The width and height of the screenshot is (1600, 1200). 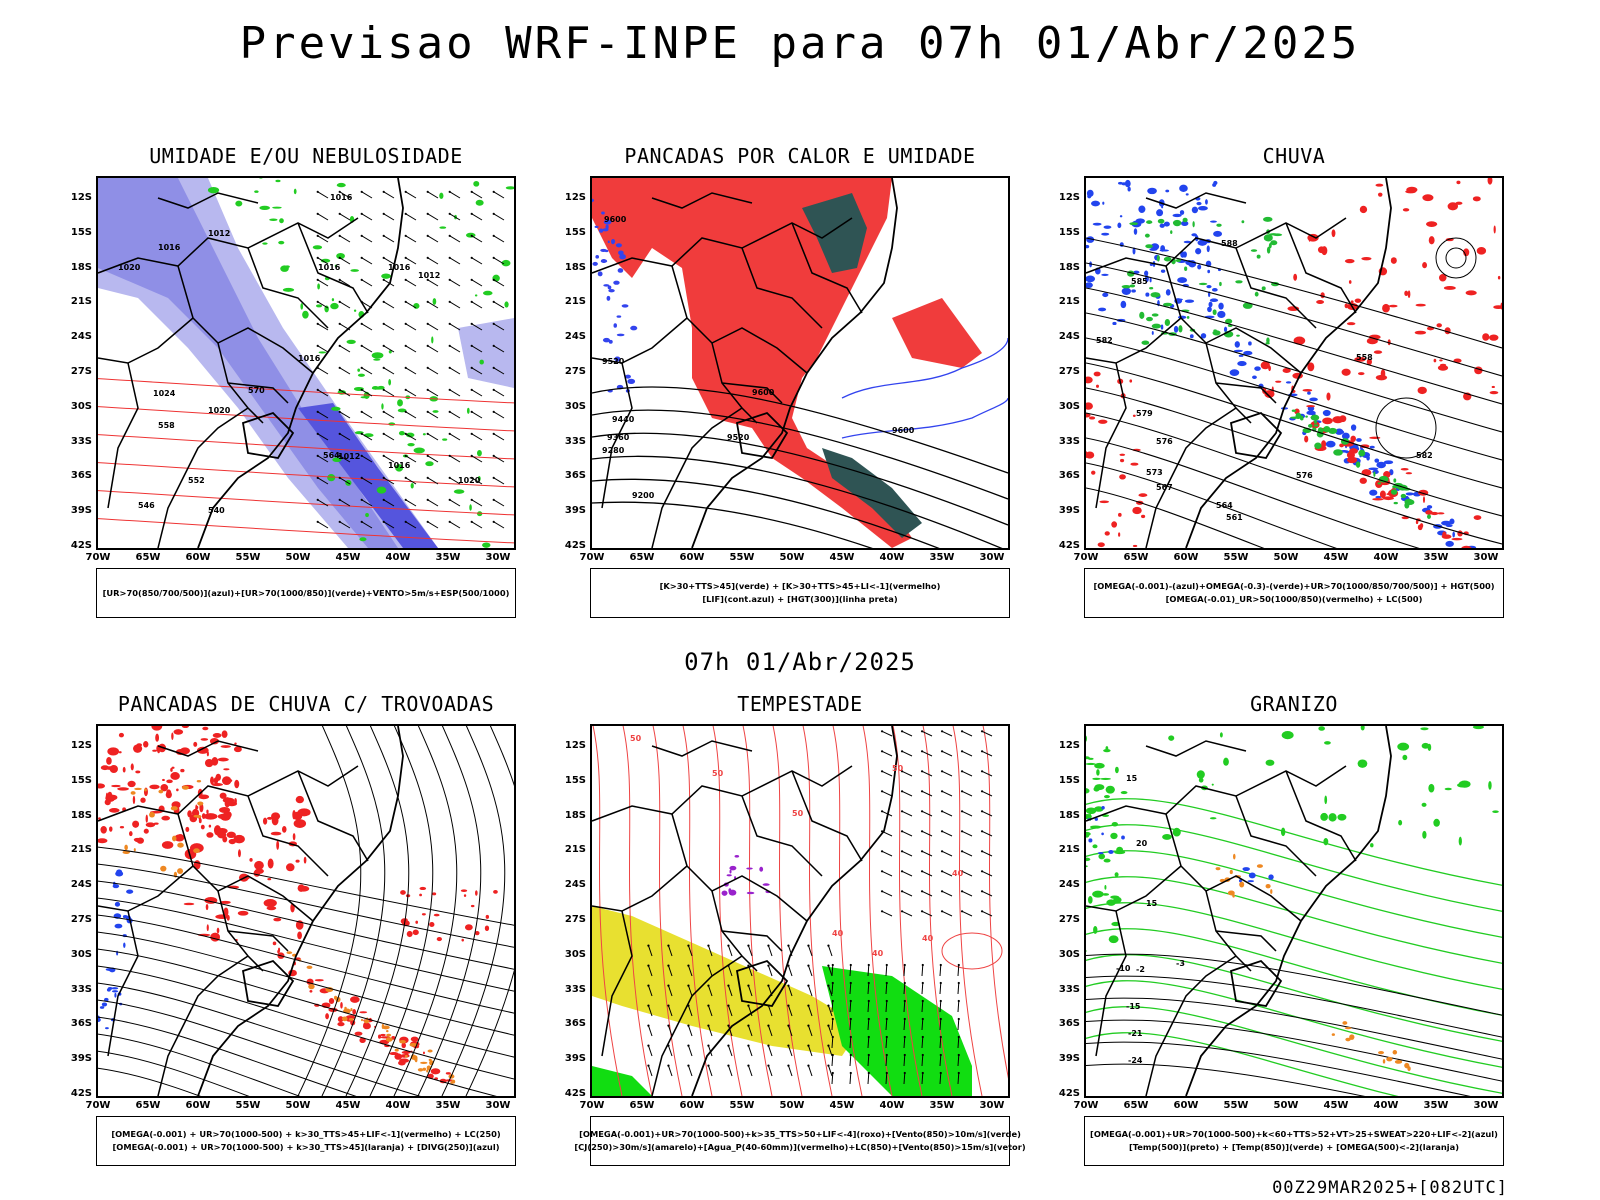 I want to click on lat-tick-label: 30S, so click(x=1069, y=954).